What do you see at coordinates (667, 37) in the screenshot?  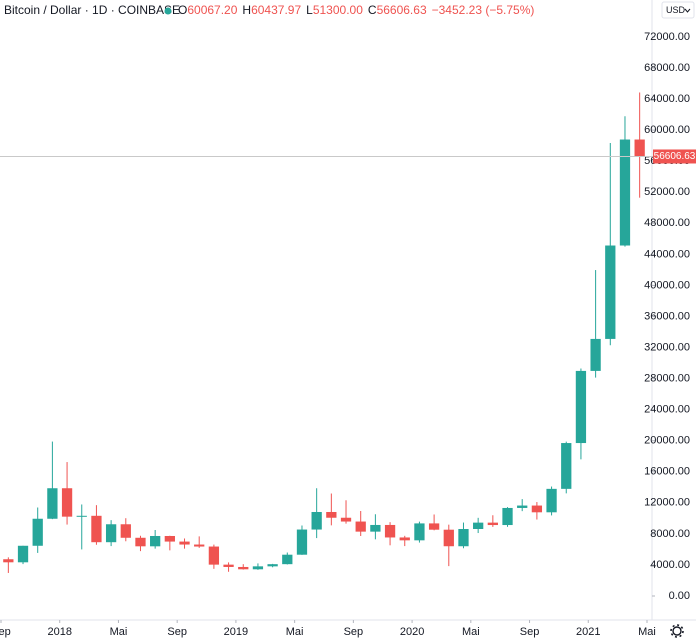 I see `y-tick-label: 72000.00` at bounding box center [667, 37].